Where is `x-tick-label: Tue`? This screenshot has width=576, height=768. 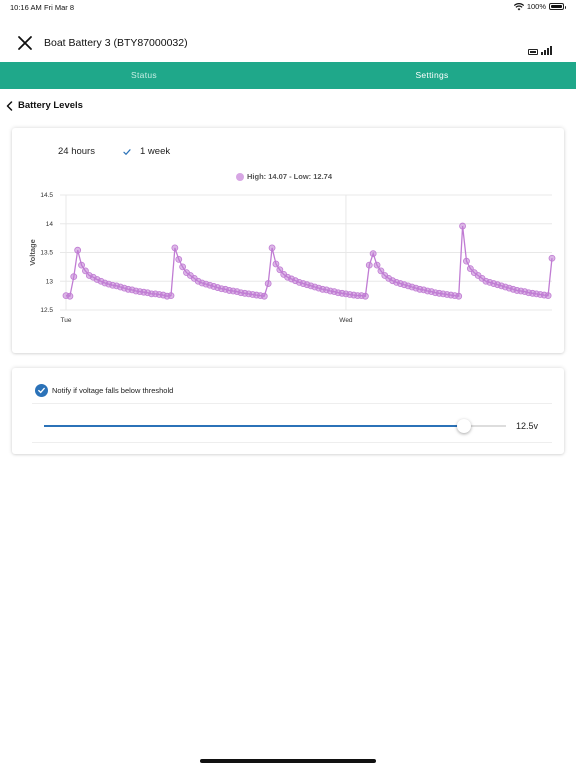
x-tick-label: Tue is located at coordinates (66, 320).